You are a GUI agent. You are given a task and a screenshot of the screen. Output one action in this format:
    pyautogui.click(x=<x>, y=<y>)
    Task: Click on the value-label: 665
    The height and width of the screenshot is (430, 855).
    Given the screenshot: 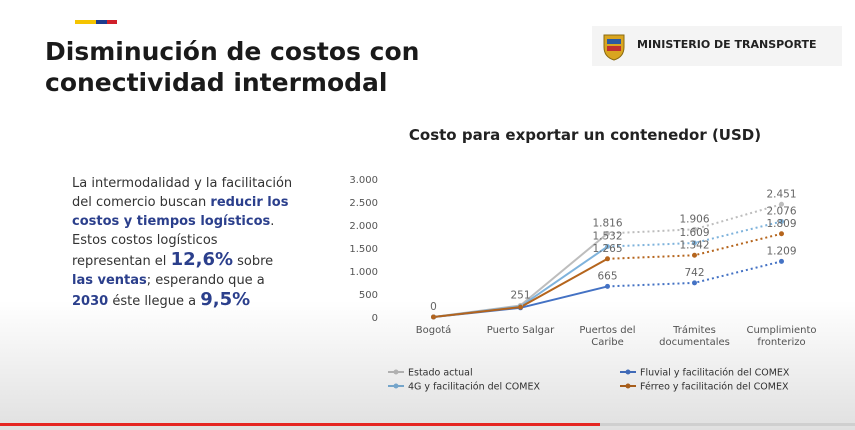 What is the action you would take?
    pyautogui.click(x=607, y=276)
    